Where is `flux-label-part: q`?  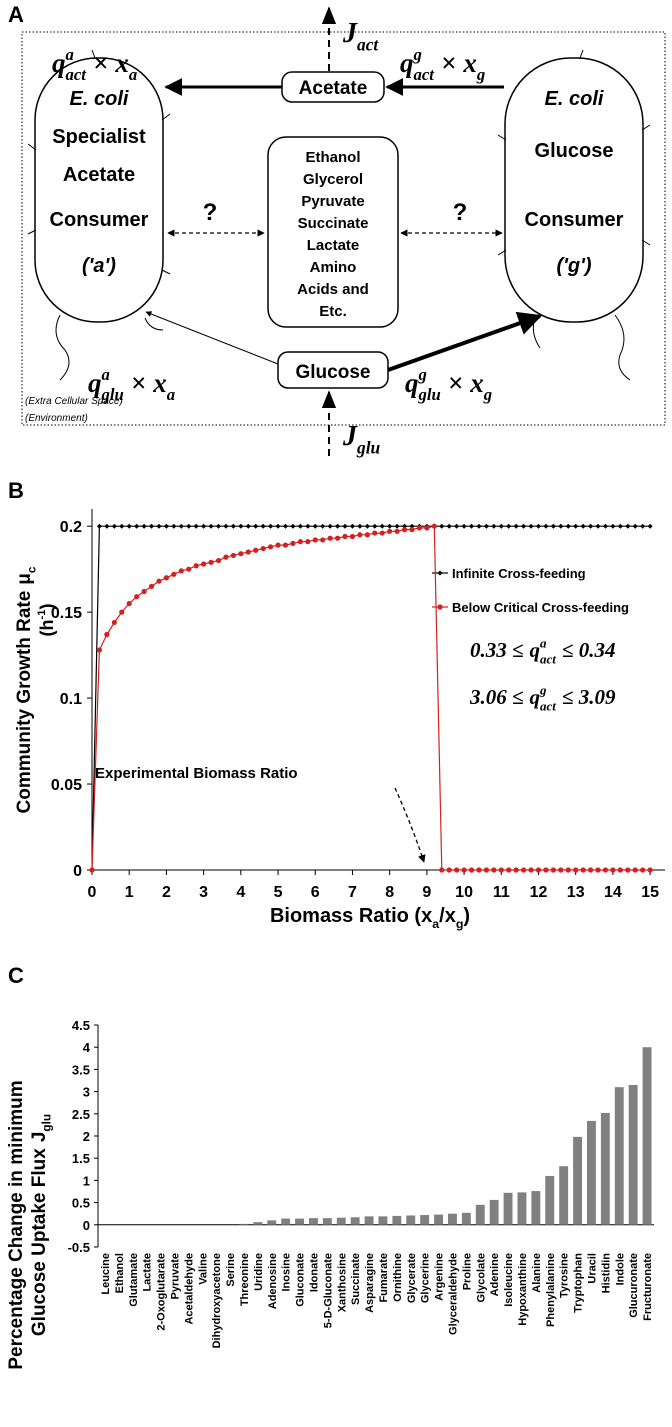
flux-label-part: q is located at coordinates (412, 383).